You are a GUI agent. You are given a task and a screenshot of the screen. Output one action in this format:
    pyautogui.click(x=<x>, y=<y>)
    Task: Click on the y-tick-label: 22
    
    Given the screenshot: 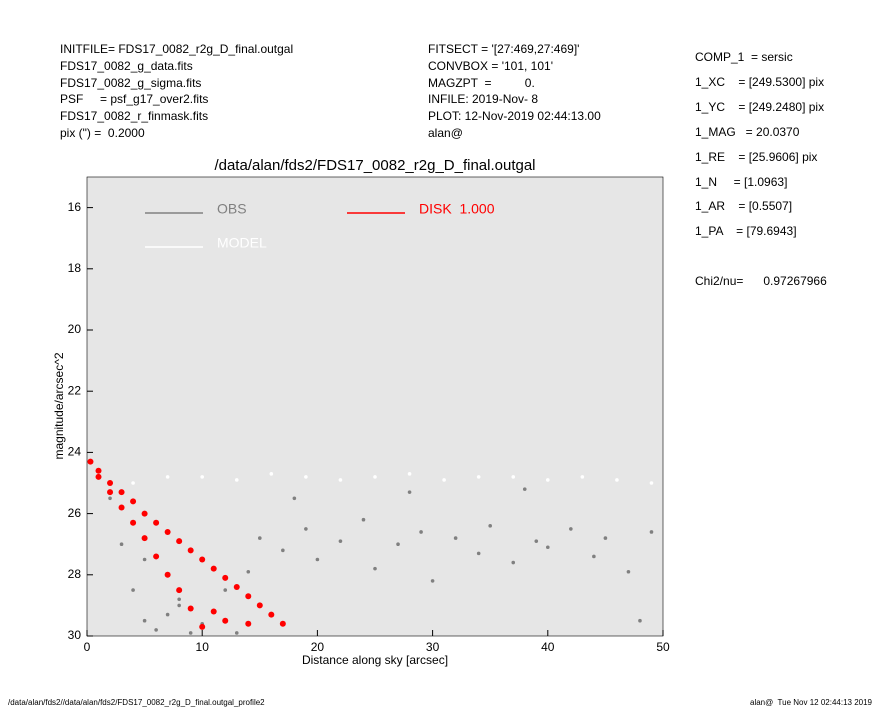 What is the action you would take?
    pyautogui.click(x=75, y=390)
    